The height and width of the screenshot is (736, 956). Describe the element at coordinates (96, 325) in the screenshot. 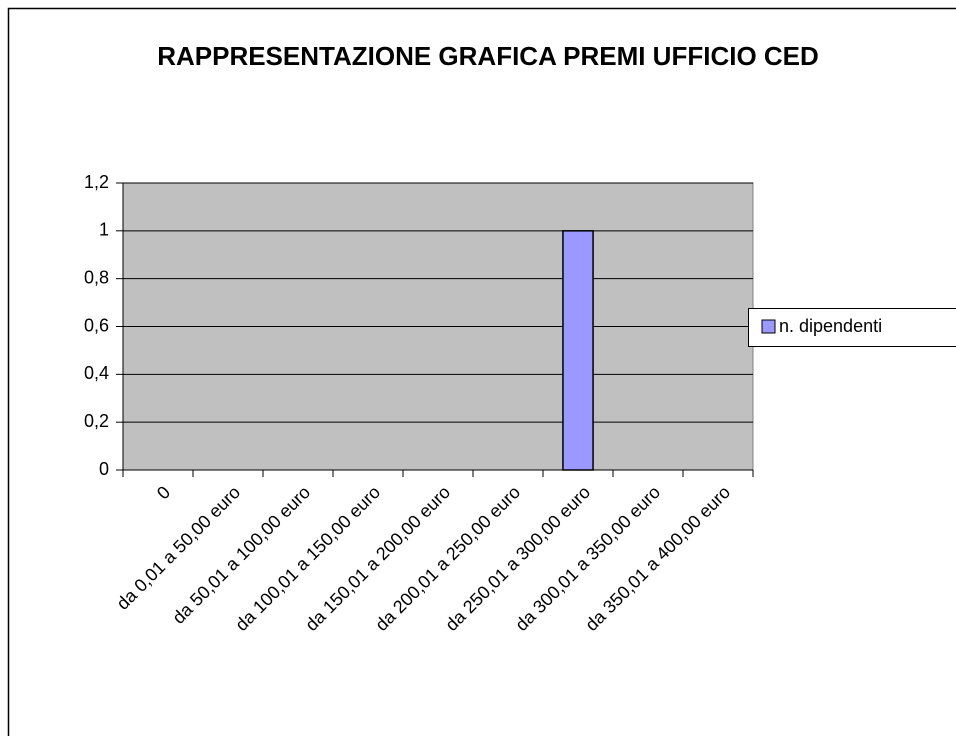

I see `y-tick-label: 0,6` at that location.